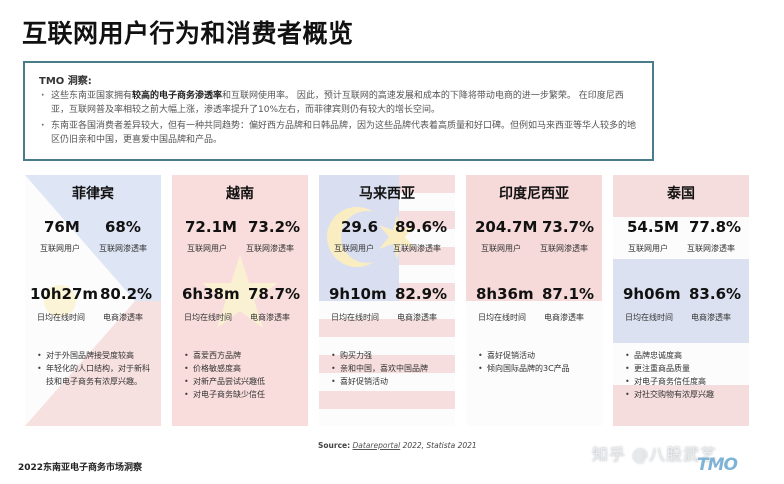  Describe the element at coordinates (684, 368) in the screenshot. I see `list-item: 更注重商品质量` at that location.